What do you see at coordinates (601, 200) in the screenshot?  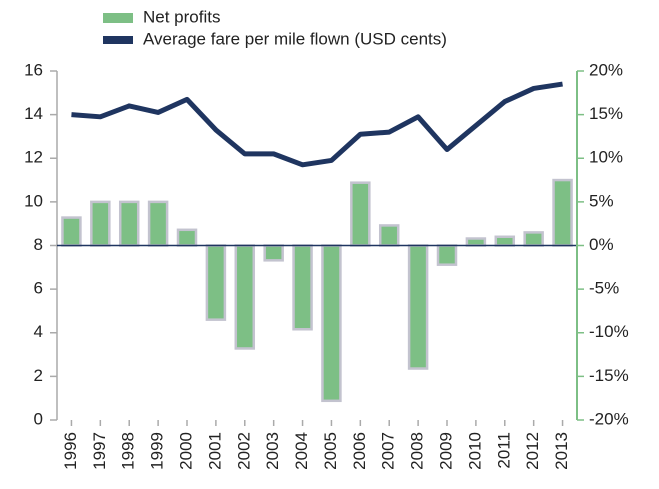 I see `y2-tick-label: 5%` at bounding box center [601, 200].